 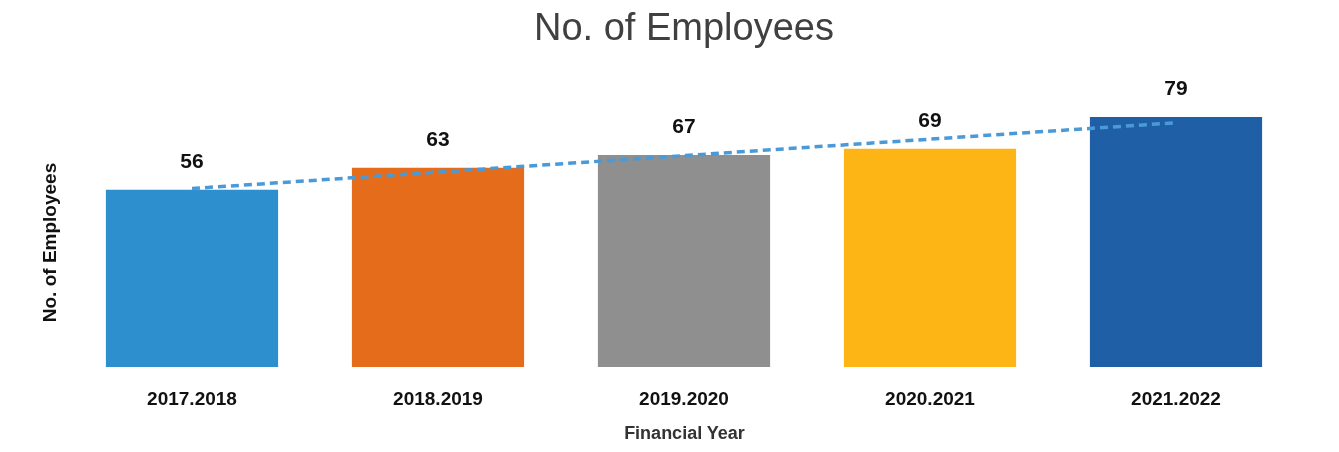 I want to click on x-tick-label: 2017.2018, so click(x=192, y=398).